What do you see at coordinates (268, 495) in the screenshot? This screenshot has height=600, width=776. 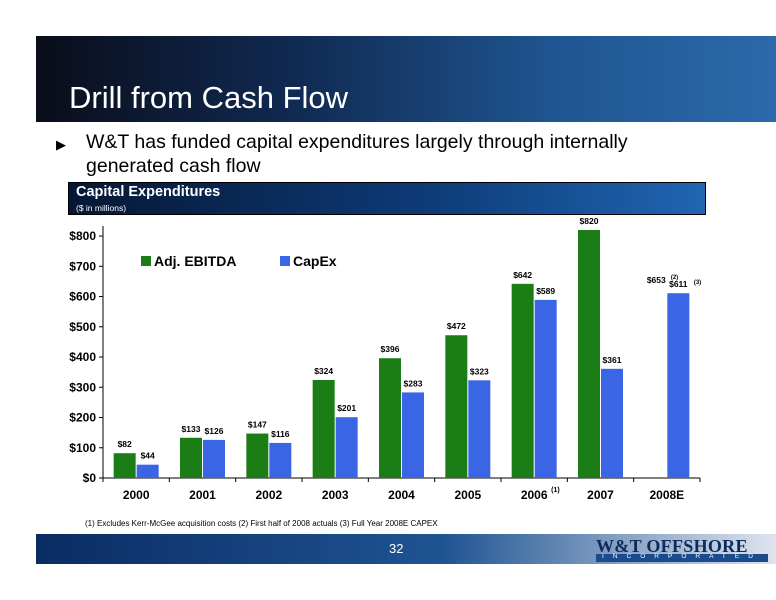 I see `x-tick-label: 2002` at bounding box center [268, 495].